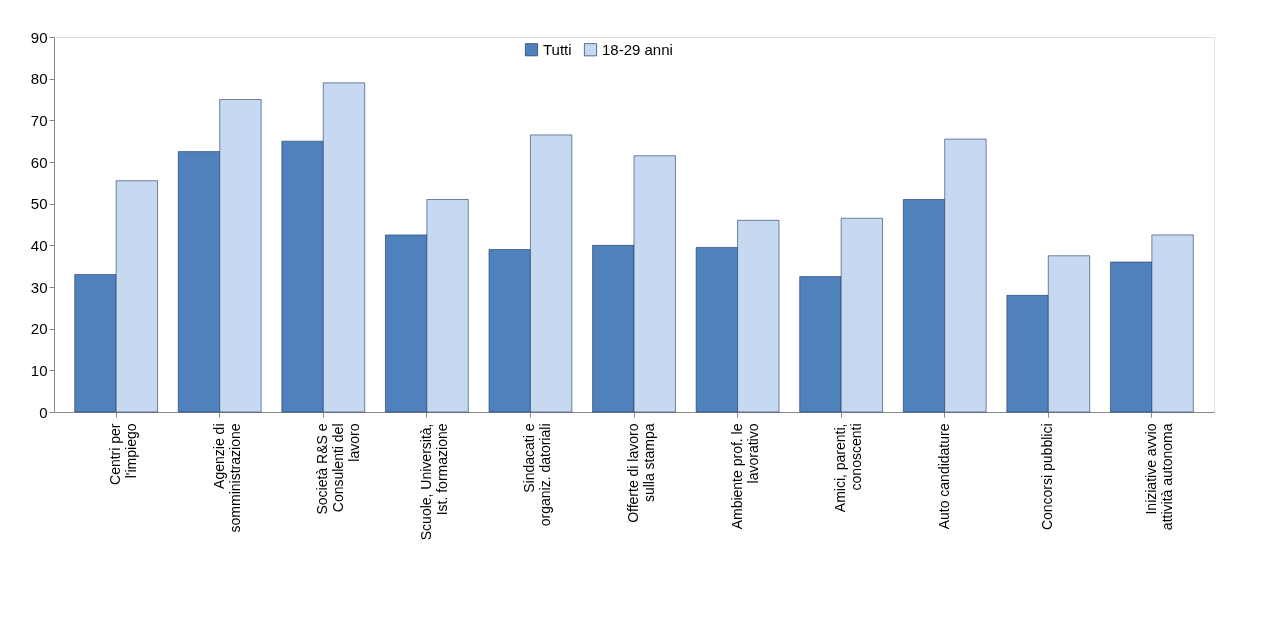  What do you see at coordinates (557, 49) in the screenshot?
I see `legend-label: Tutti` at bounding box center [557, 49].